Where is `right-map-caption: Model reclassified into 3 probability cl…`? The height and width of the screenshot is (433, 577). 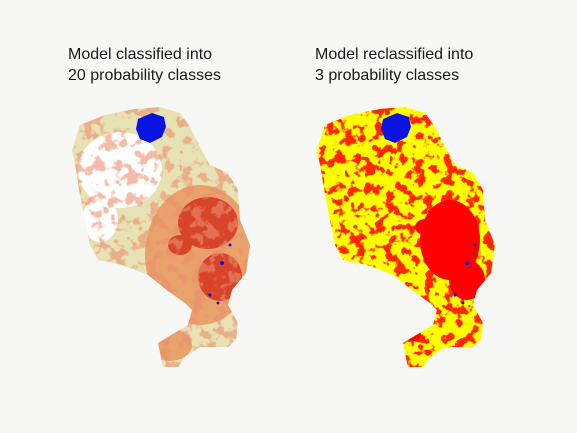 right-map-caption: Model reclassified into 3 probability cl… is located at coordinates (394, 65).